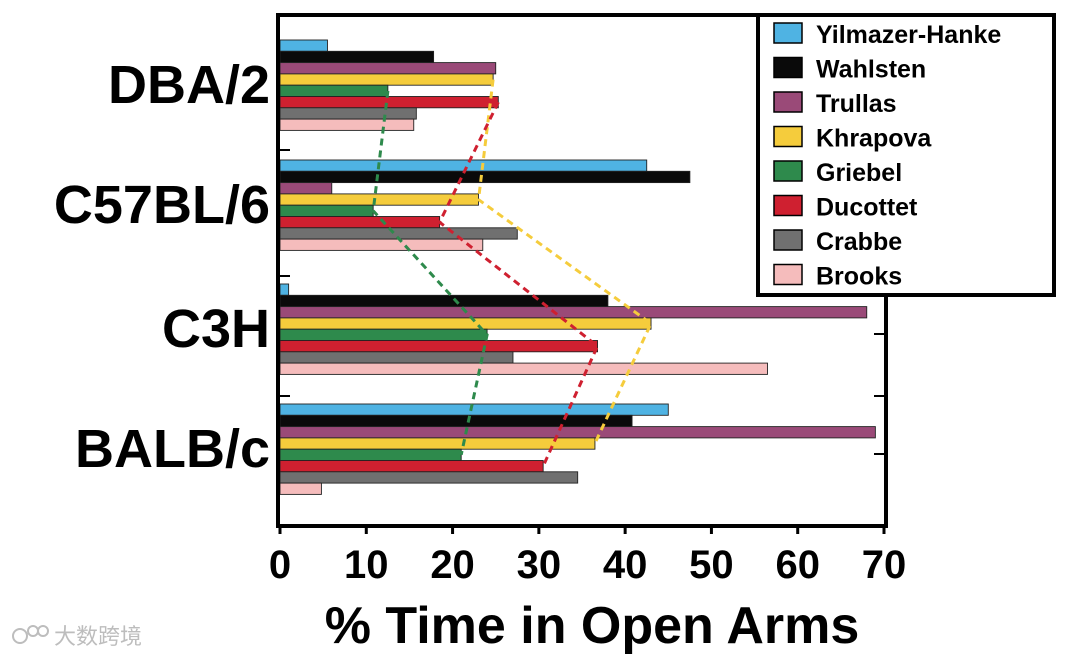 Image resolution: width=1080 pixels, height=660 pixels. I want to click on bar-dba-2-griebel, so click(334, 90).